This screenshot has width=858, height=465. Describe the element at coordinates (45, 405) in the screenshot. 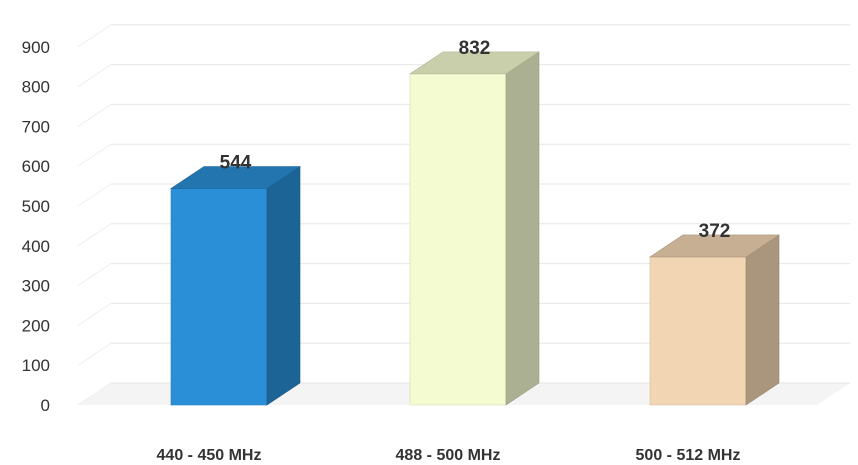

I see `y-tick-label: 0` at that location.